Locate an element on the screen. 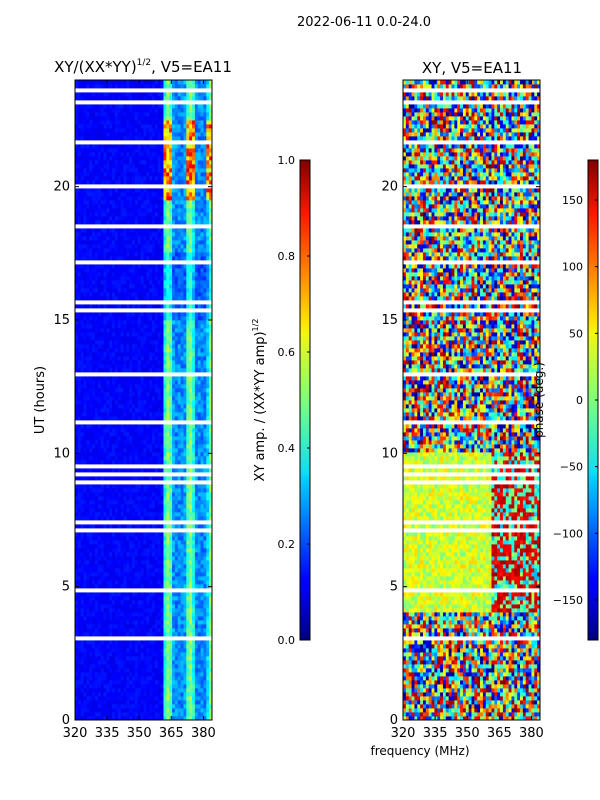 The image size is (600, 800). amplitude-y-tick-label: 10 is located at coordinates (61, 453).